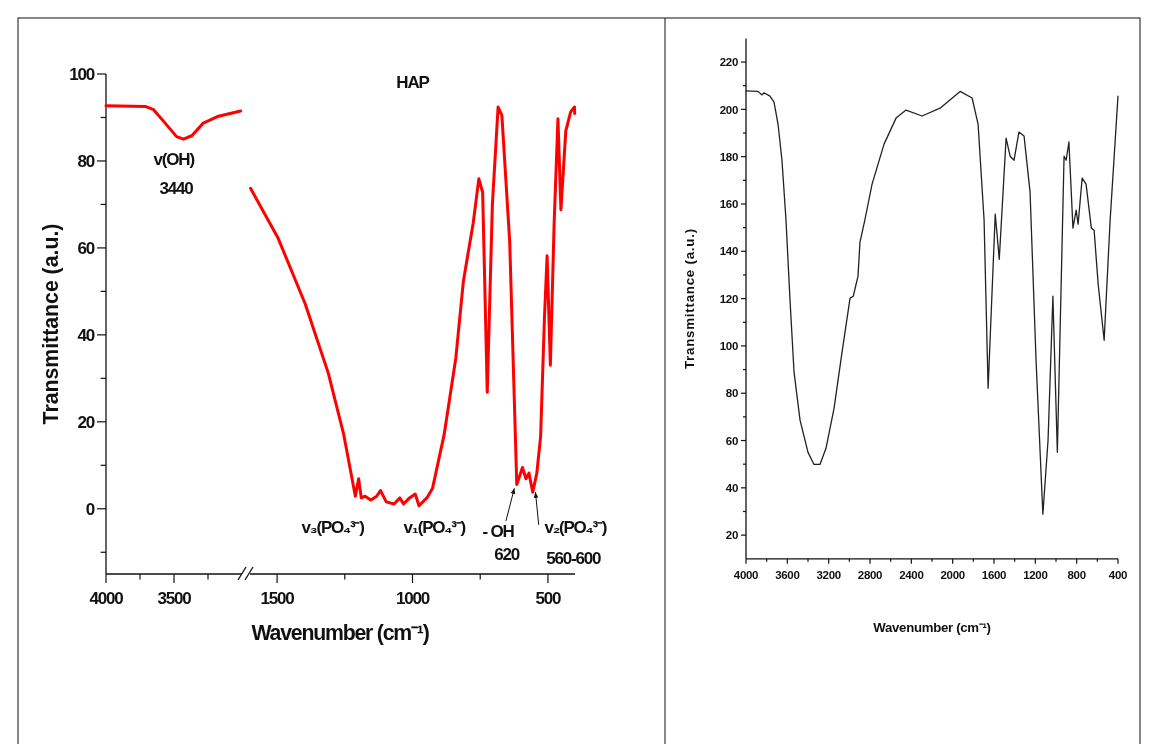 Image resolution: width=1153 pixels, height=744 pixels. I want to click on y-tick-label: 220, so click(728, 62).